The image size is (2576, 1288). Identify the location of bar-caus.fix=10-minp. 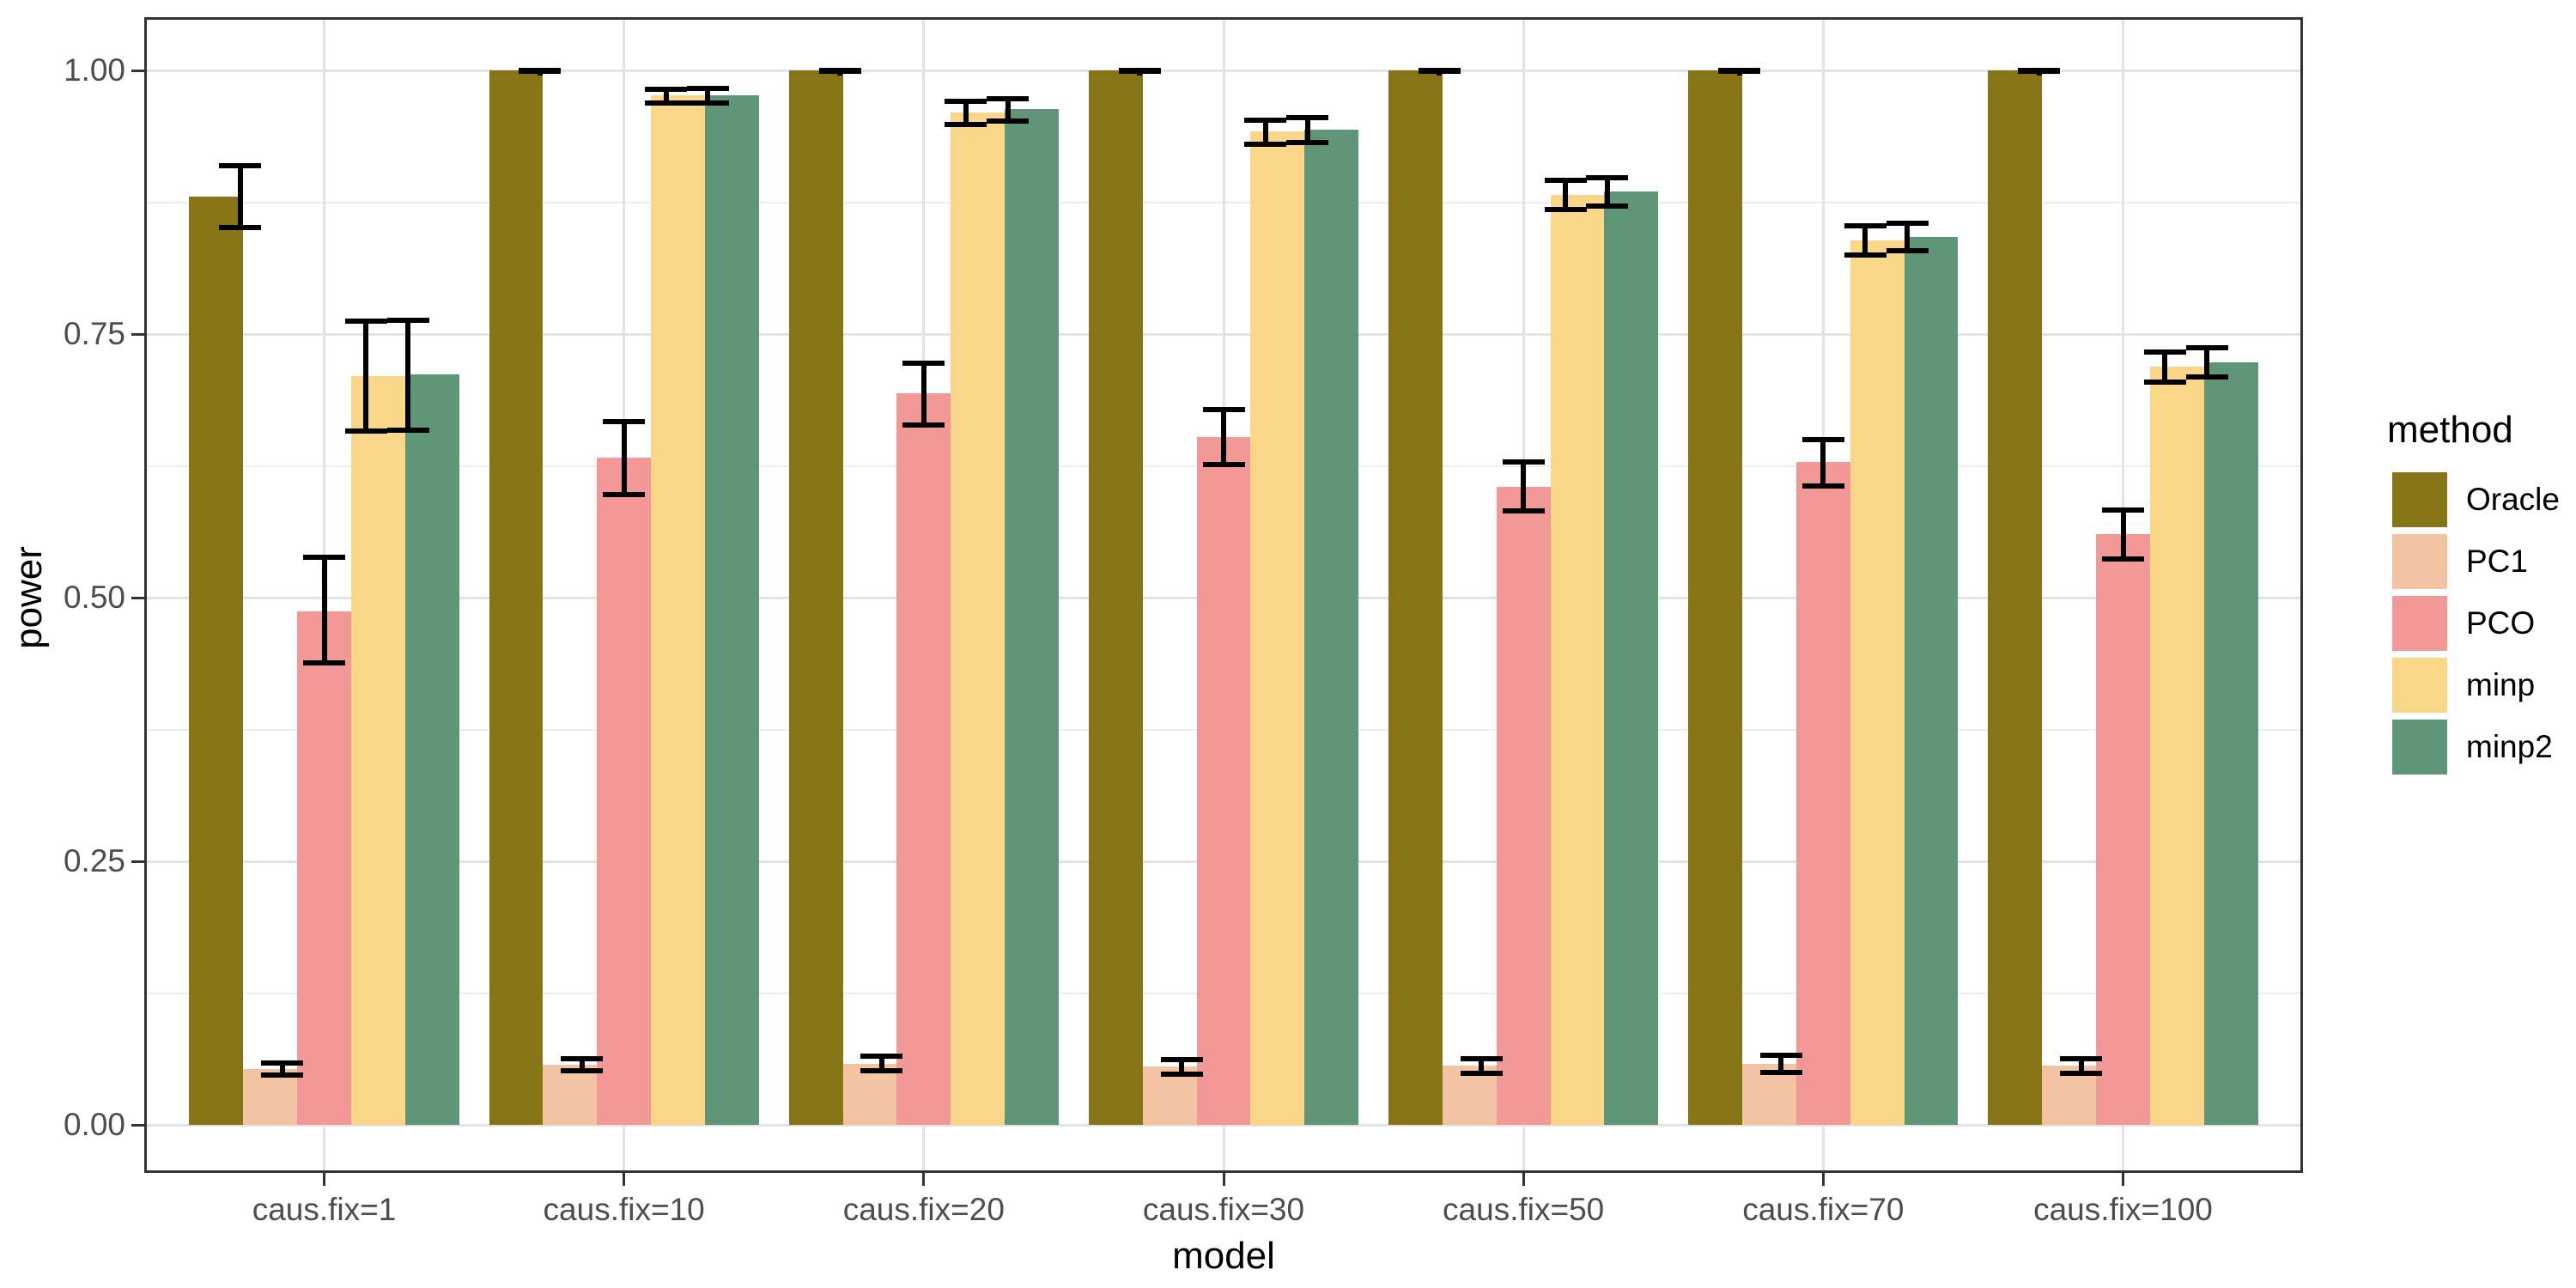
(678, 610).